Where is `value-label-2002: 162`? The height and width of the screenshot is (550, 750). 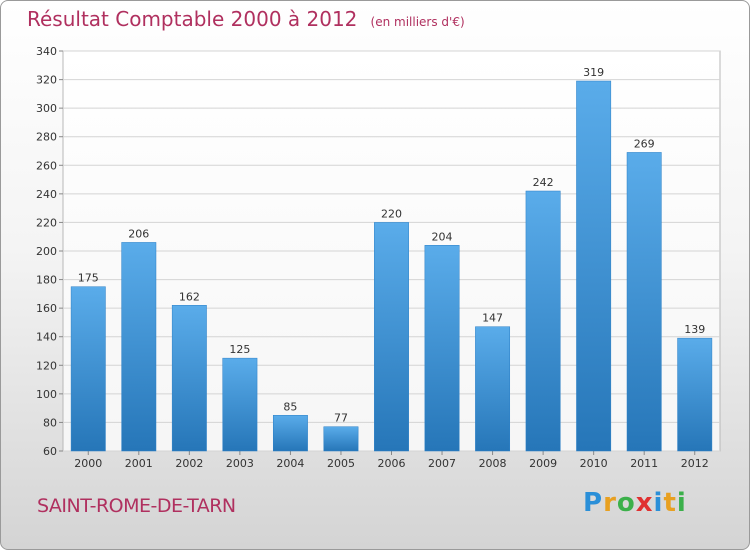
value-label-2002: 162 is located at coordinates (189, 296).